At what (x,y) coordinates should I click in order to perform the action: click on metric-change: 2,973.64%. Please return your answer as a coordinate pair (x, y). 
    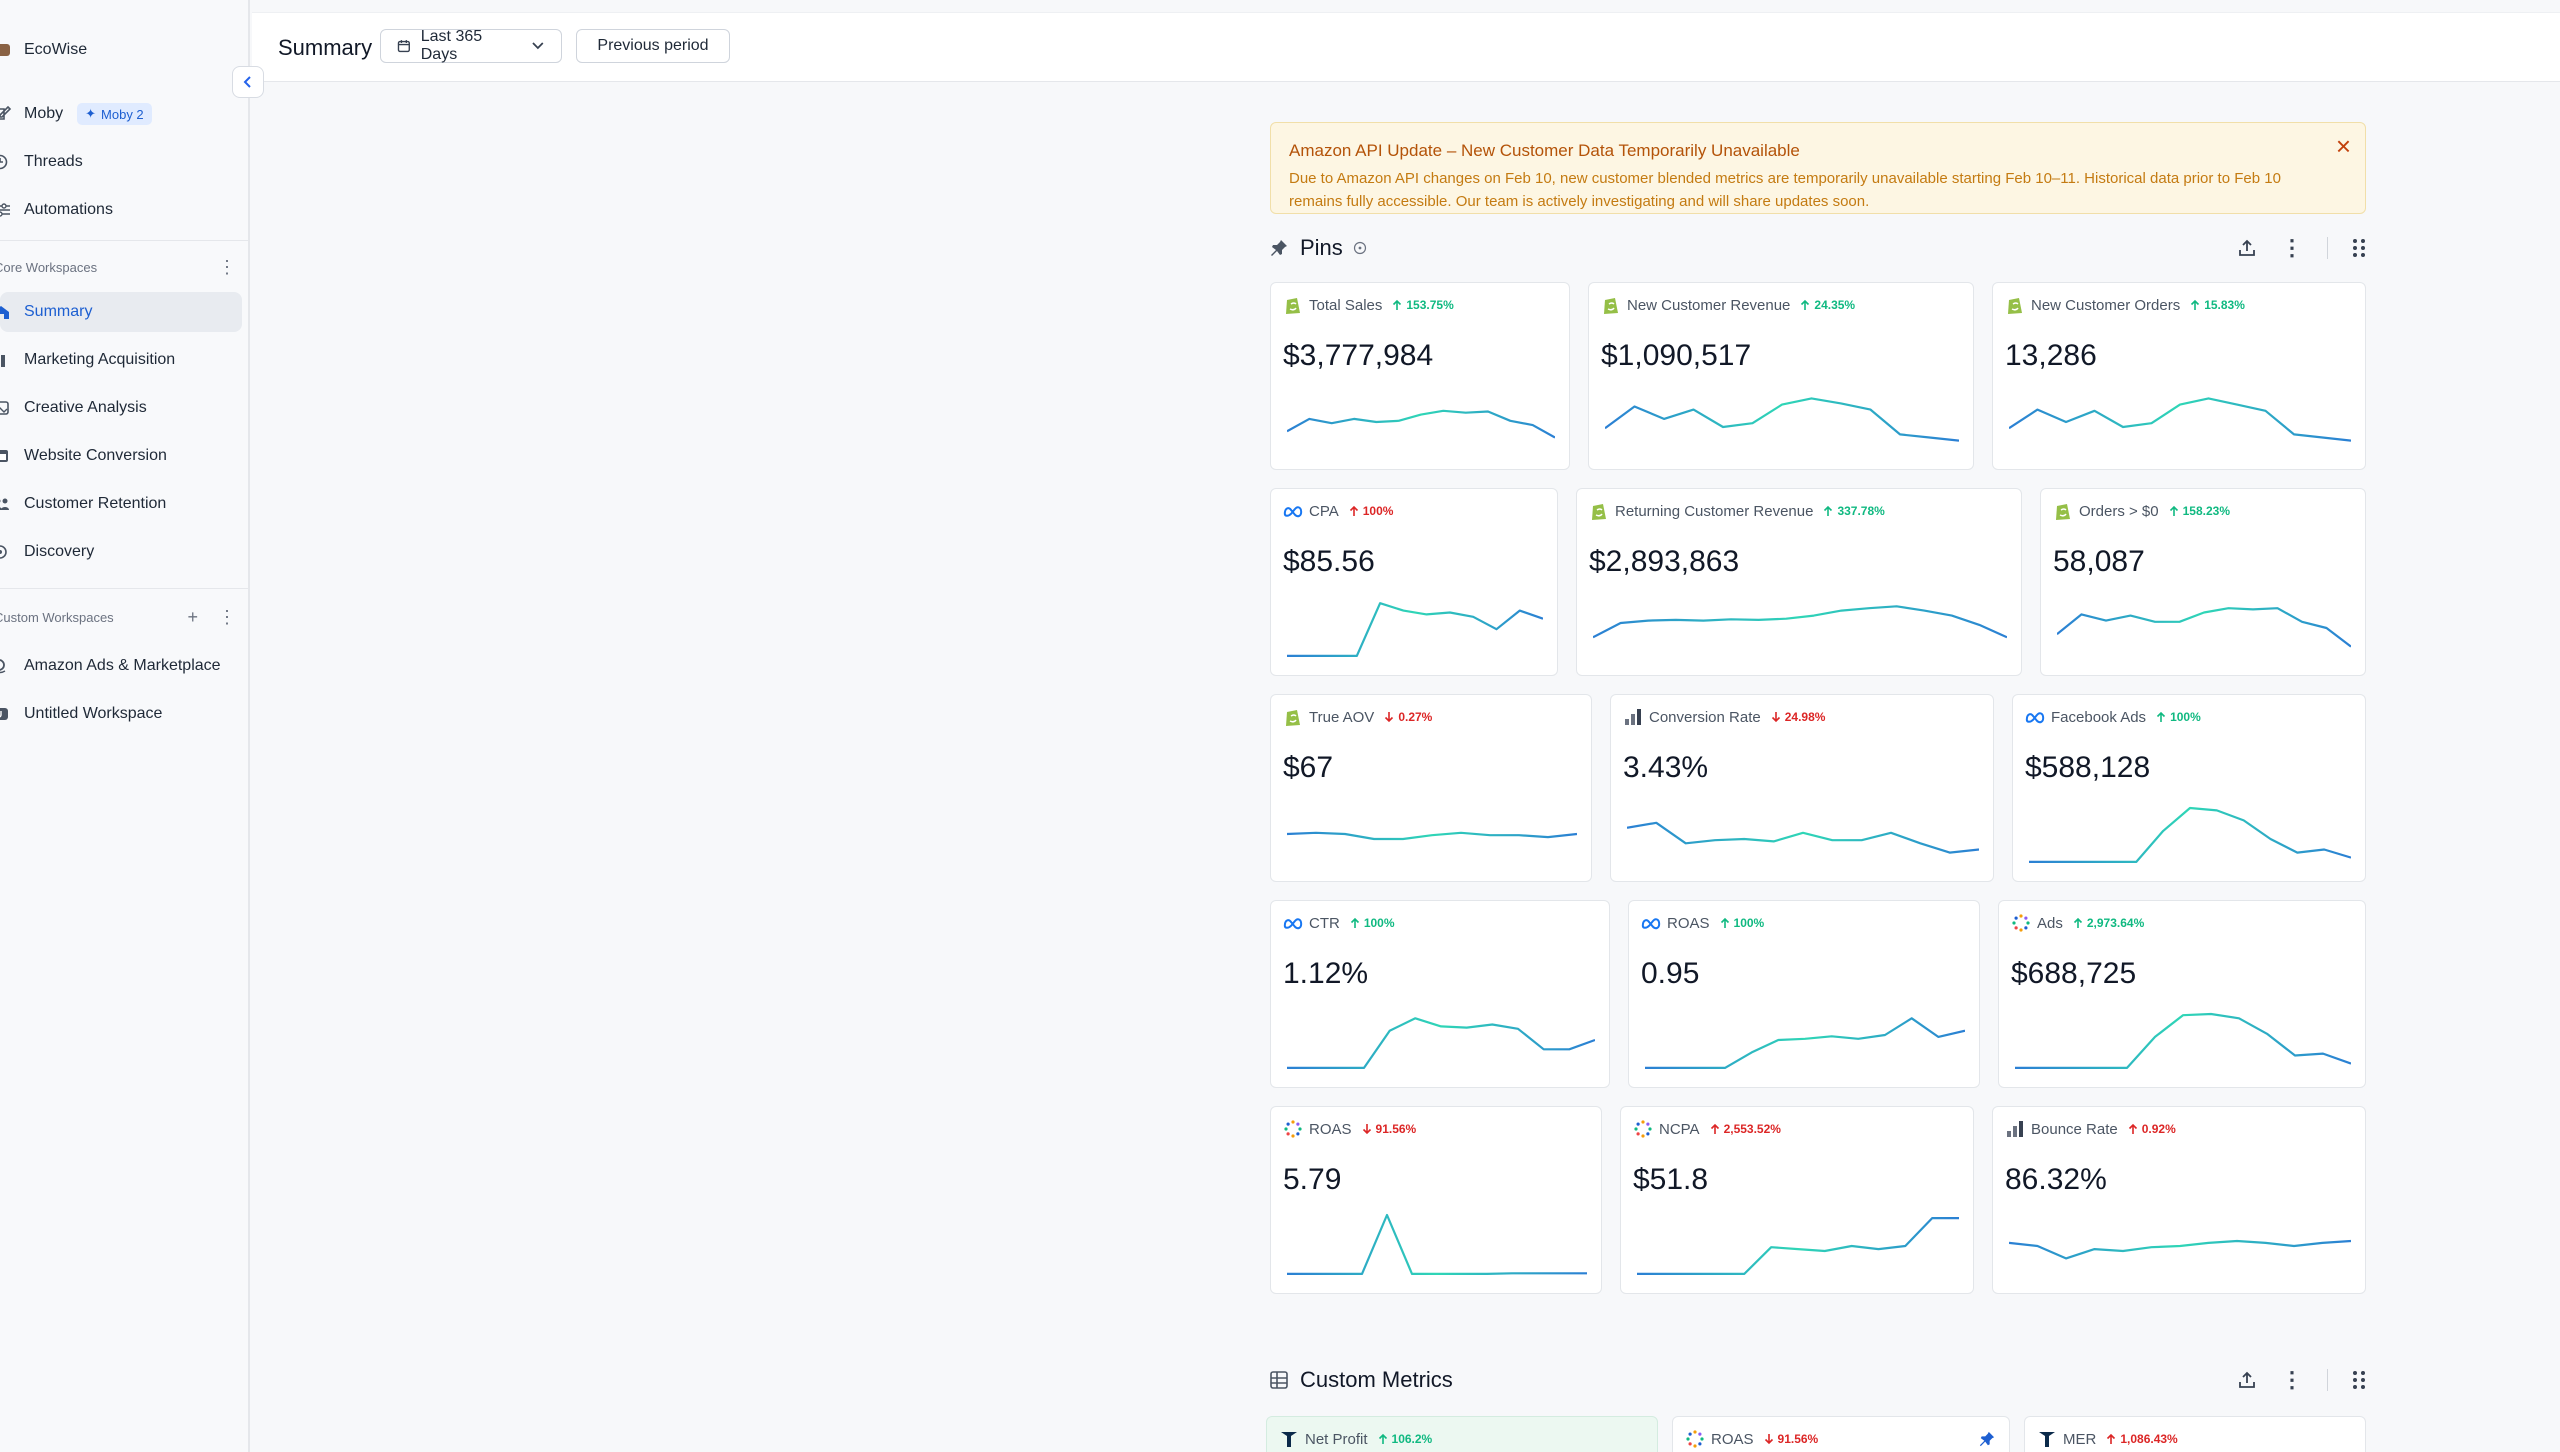
    Looking at the image, I should click on (2108, 923).